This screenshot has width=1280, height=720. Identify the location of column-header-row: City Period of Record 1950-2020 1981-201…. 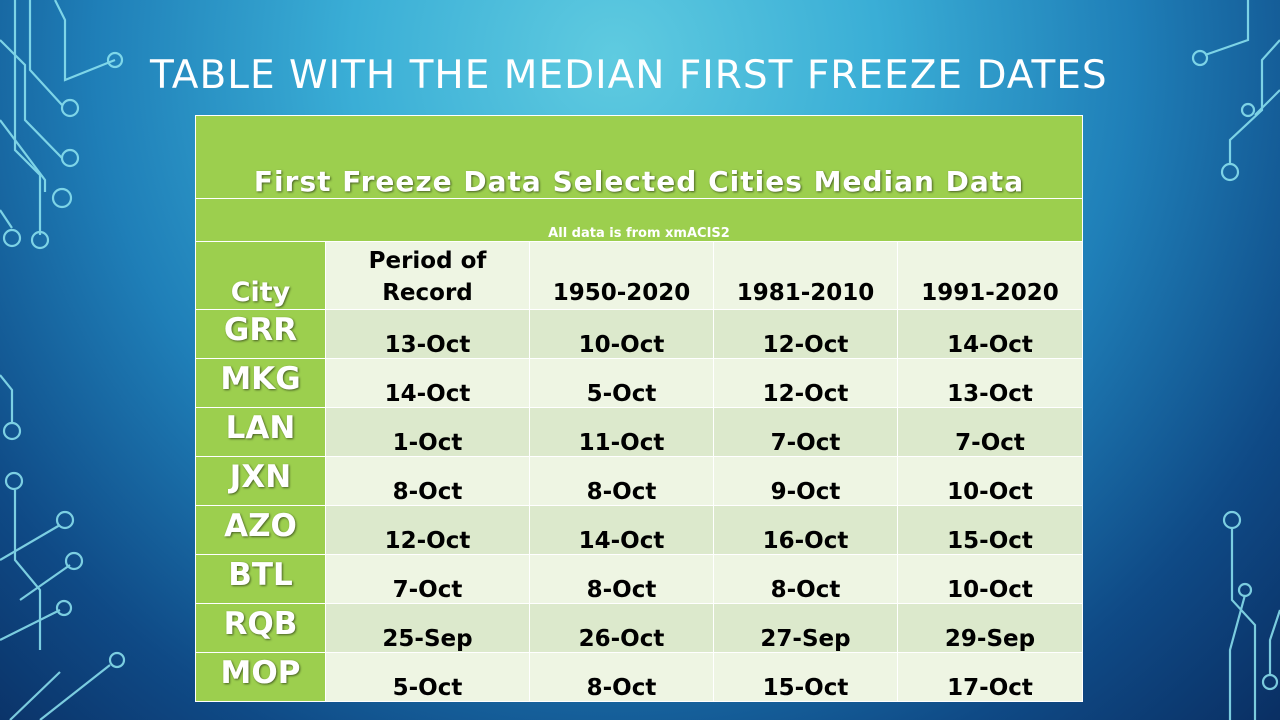
(639, 275).